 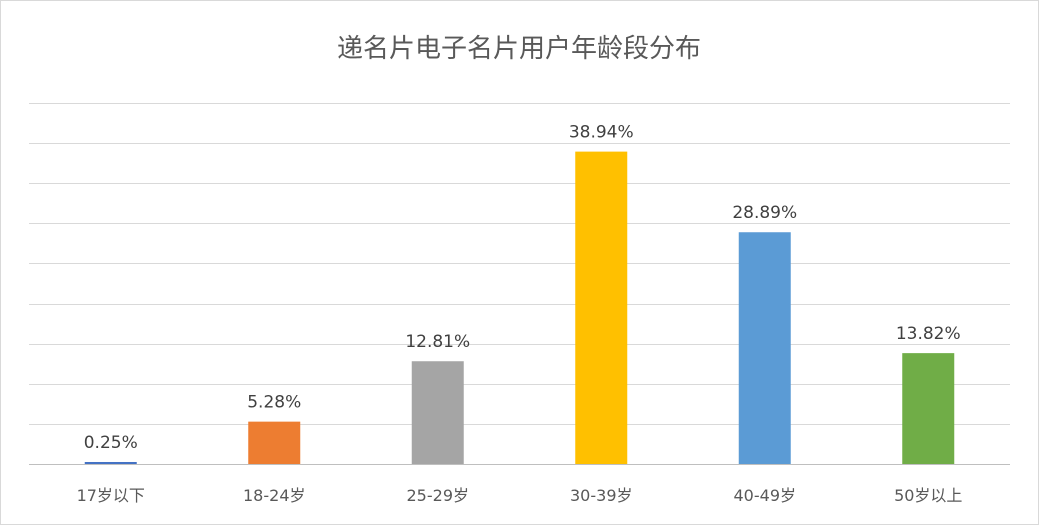 What do you see at coordinates (601, 495) in the screenshot?
I see `category-label-4: 30-39岁` at bounding box center [601, 495].